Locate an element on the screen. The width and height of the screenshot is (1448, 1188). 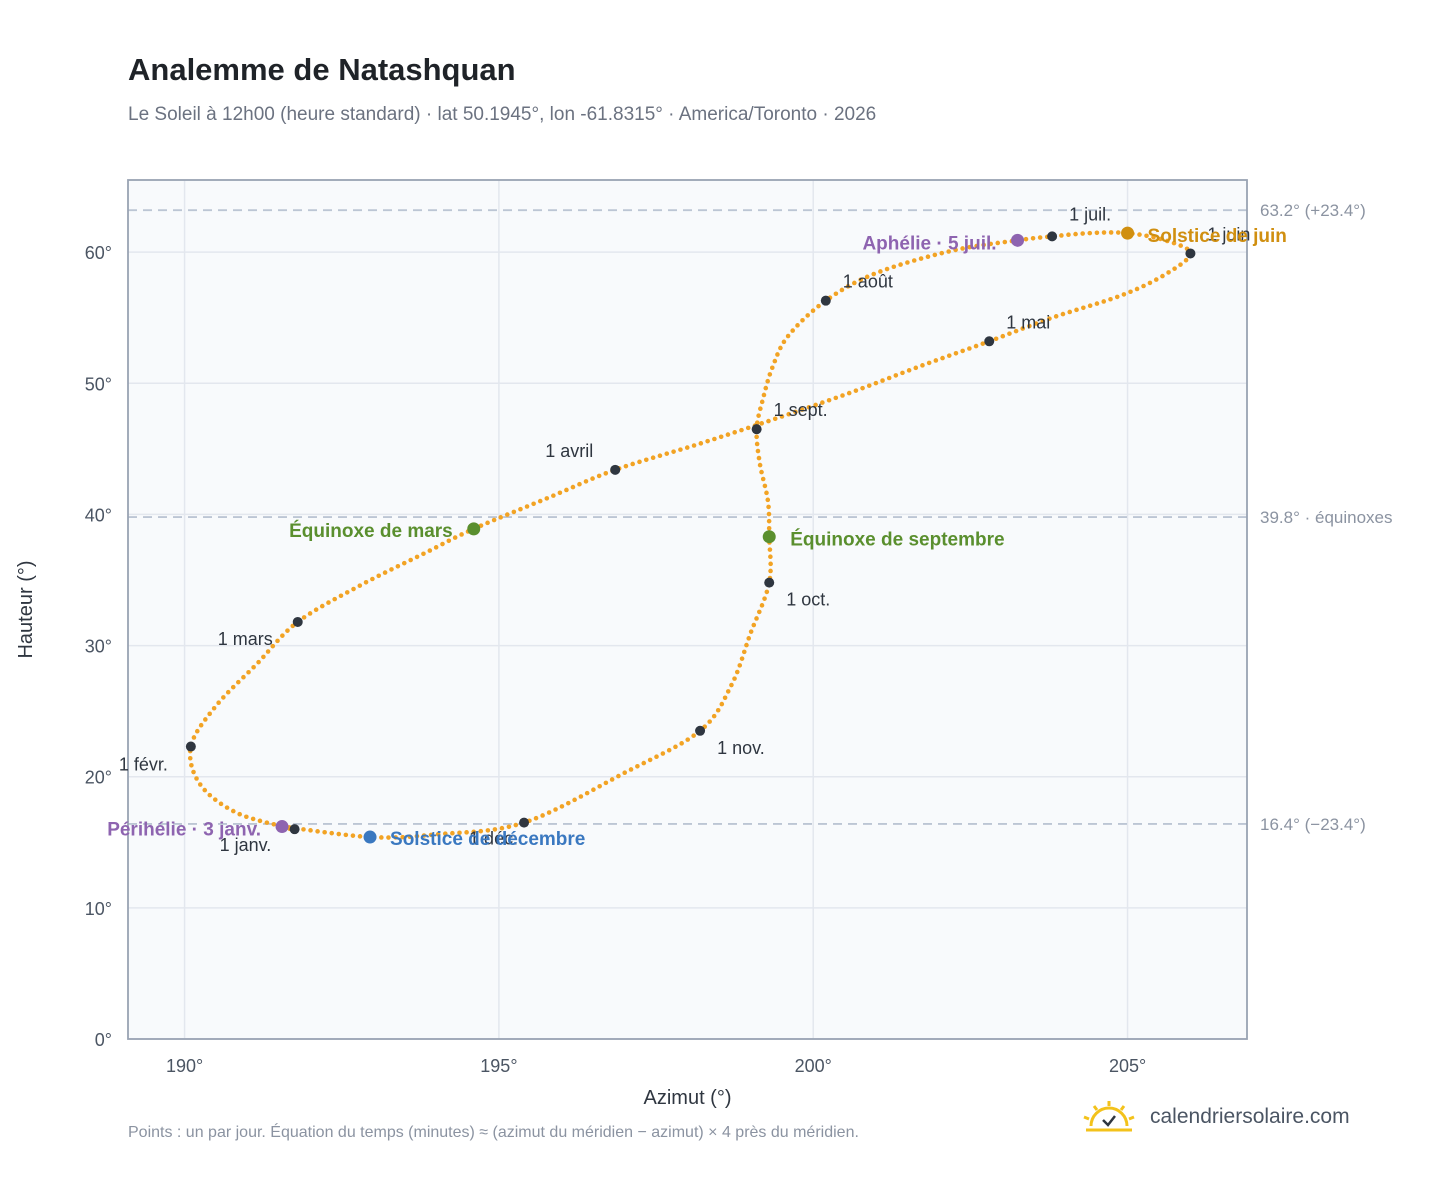
month-marker-label: 1 mars is located at coordinates (245, 639).